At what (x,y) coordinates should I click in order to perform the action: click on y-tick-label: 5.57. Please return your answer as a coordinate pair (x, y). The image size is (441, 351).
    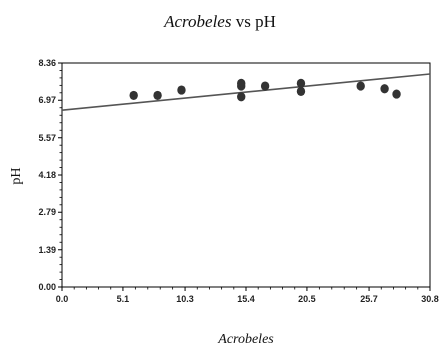
    Looking at the image, I should click on (47, 138).